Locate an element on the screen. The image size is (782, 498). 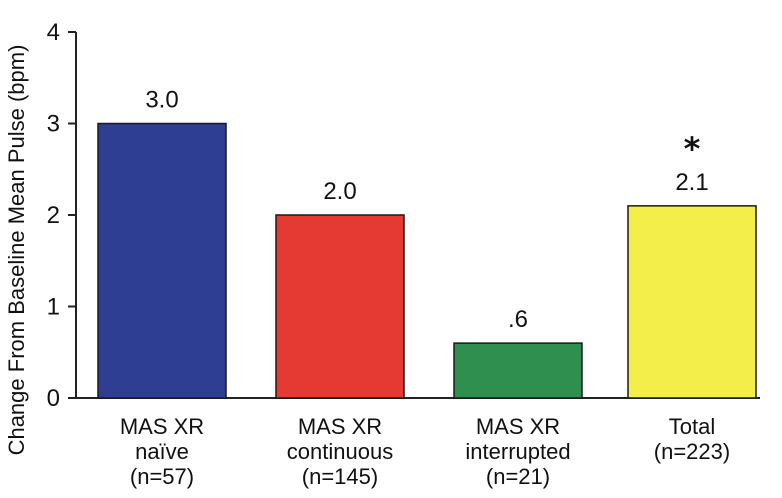
annotations: * is located at coordinates (692, 149).